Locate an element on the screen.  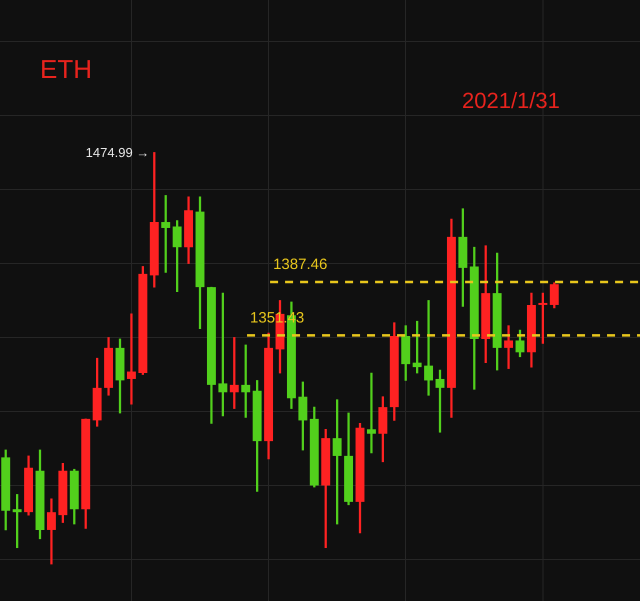
ref-line-label: 1387.46 is located at coordinates (300, 265).